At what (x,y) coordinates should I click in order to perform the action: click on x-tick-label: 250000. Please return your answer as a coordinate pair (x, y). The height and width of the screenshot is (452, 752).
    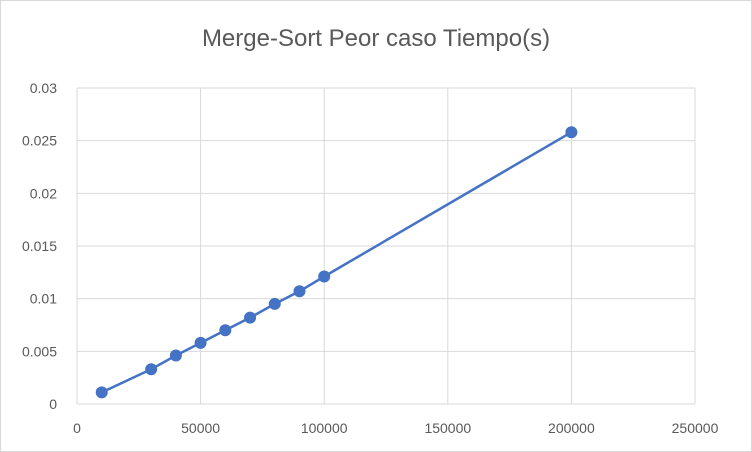
    Looking at the image, I should click on (695, 428).